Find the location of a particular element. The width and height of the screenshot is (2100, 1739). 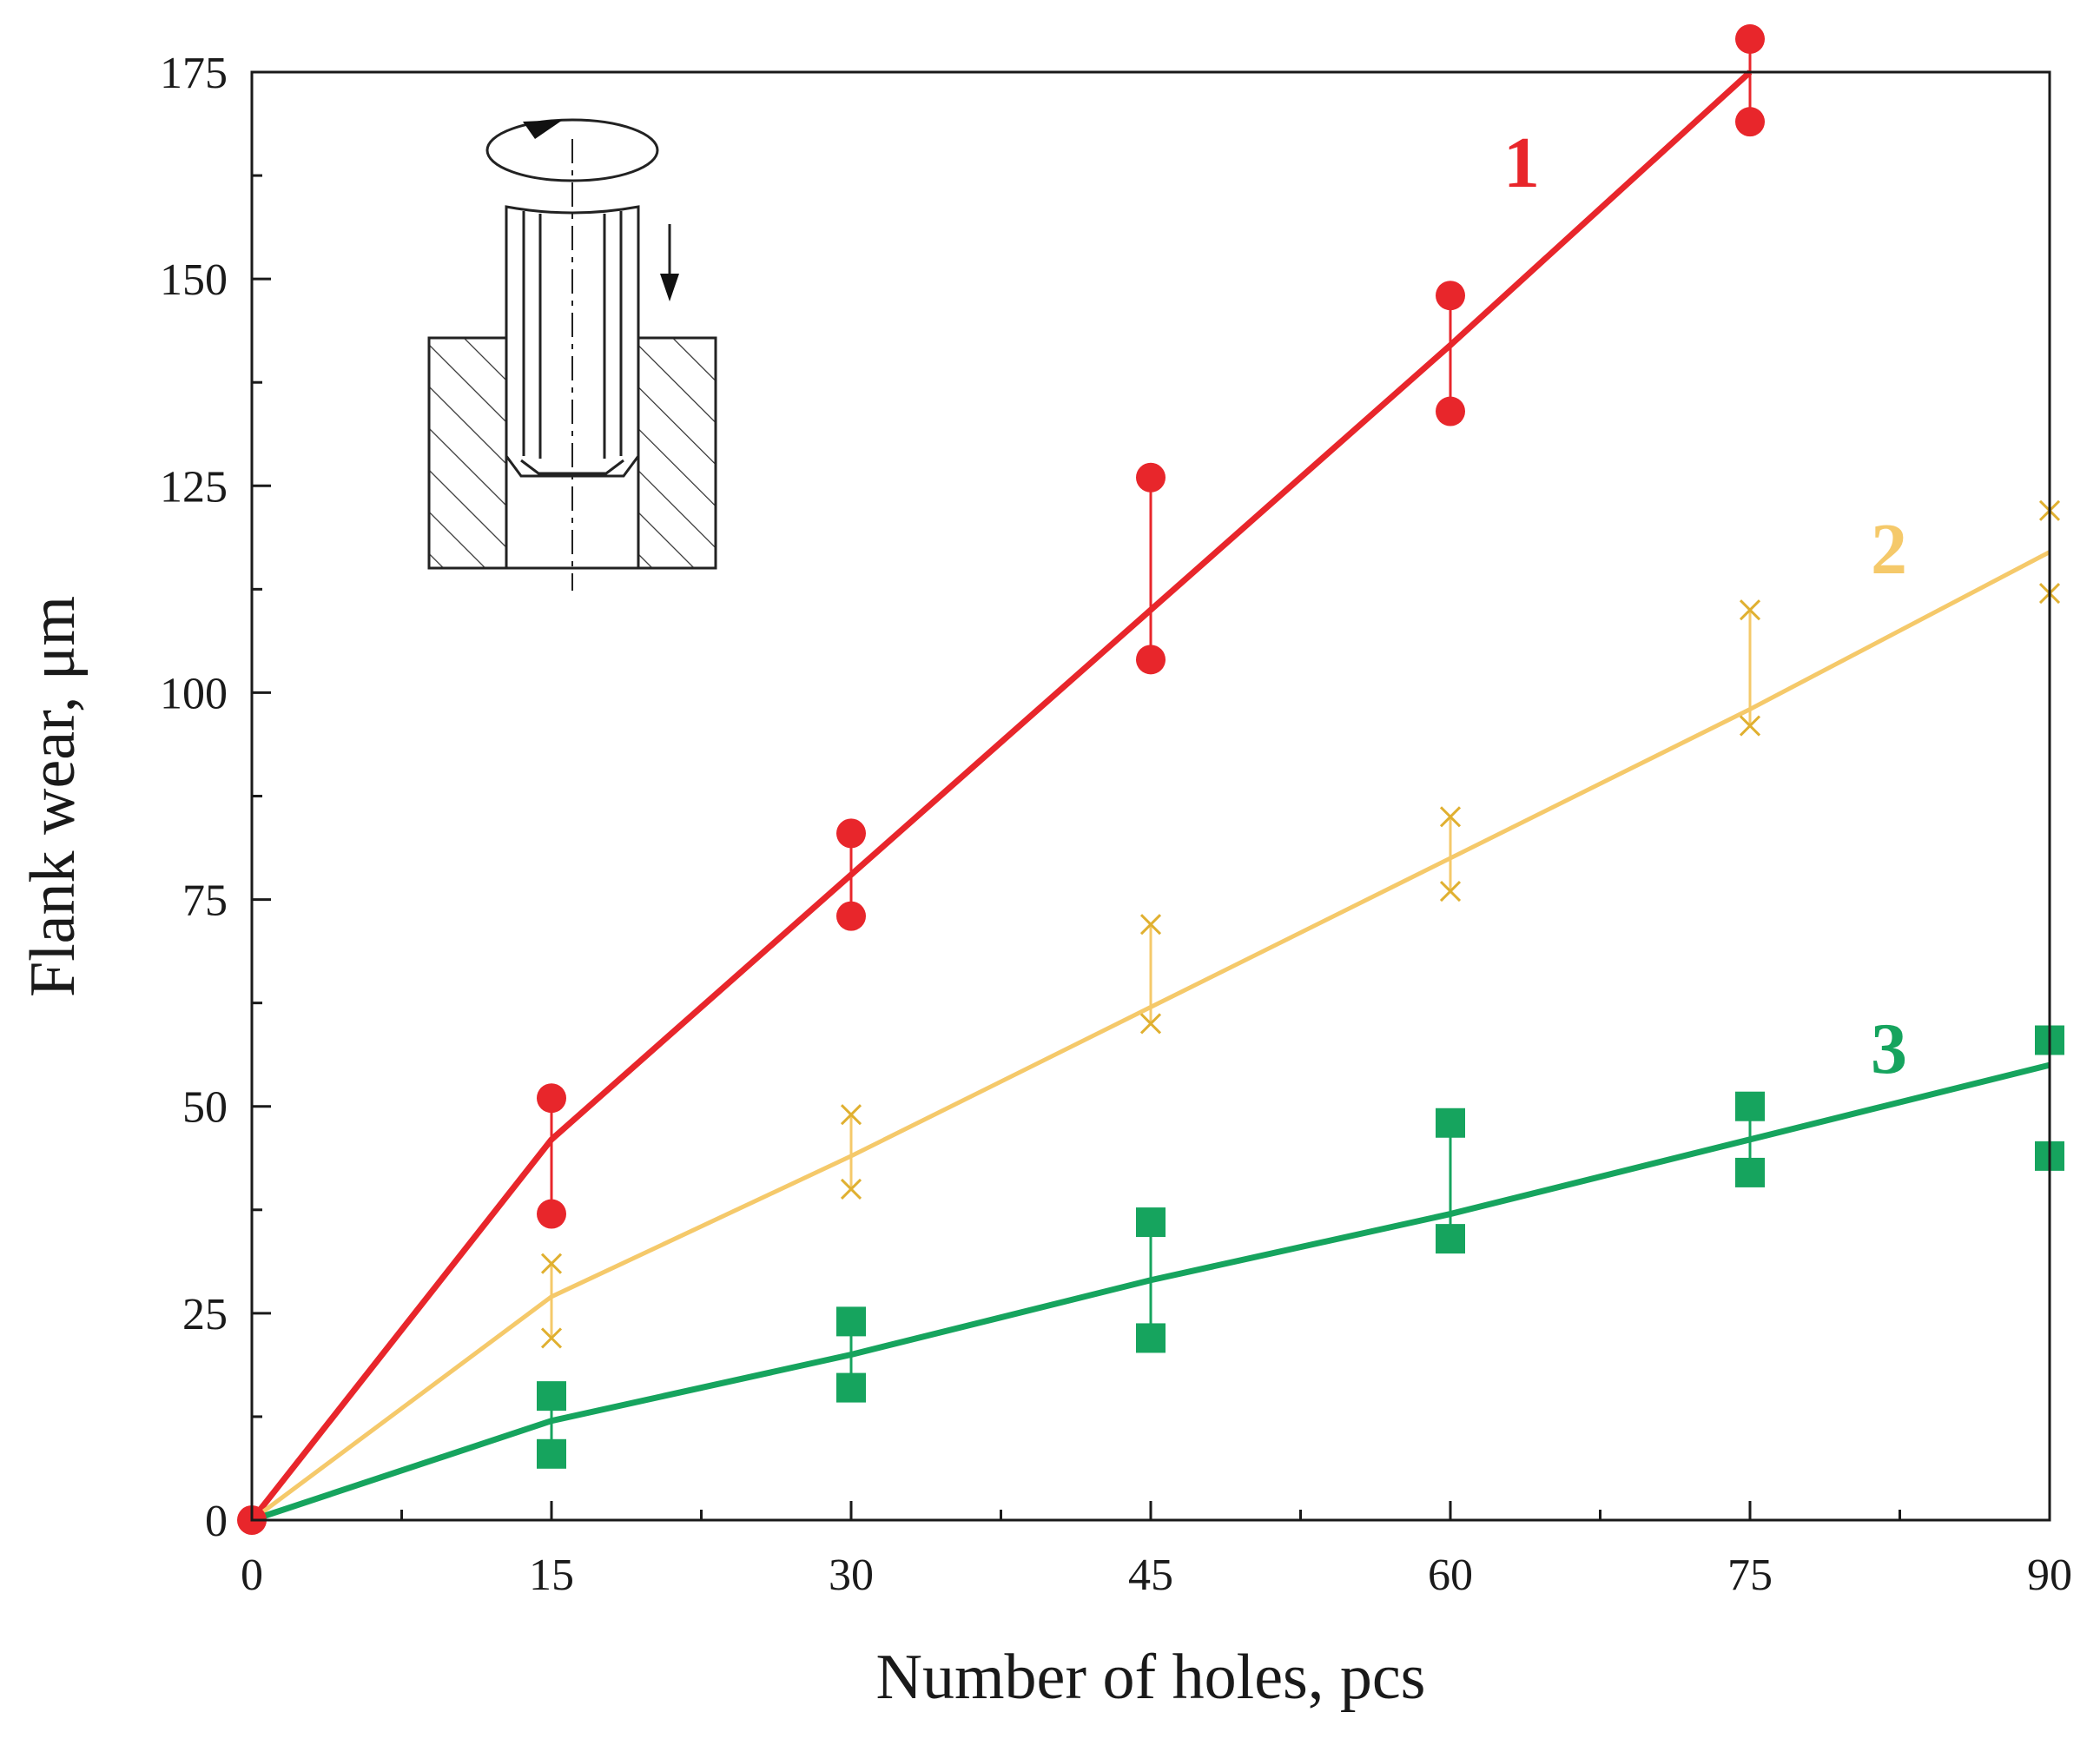

x-tick-label: 75 is located at coordinates (1750, 1575).